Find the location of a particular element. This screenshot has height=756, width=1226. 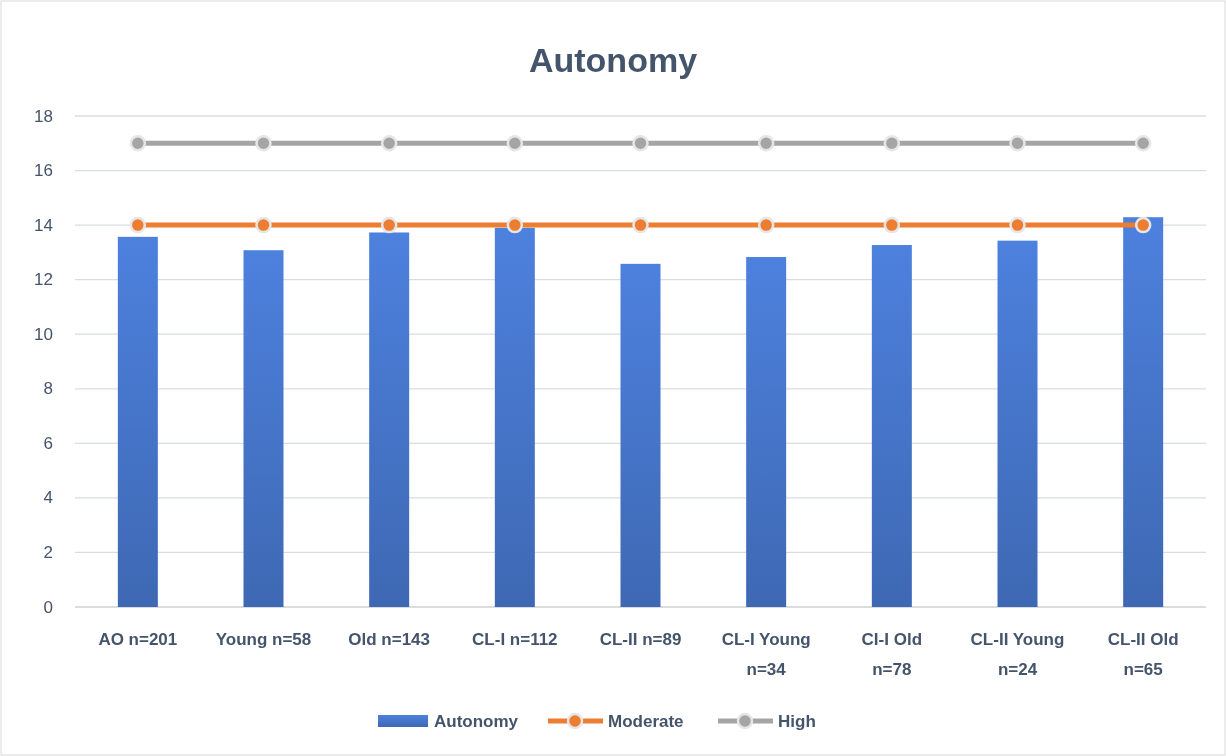

x-tick-label: CL-II Old n=65 is located at coordinates (1143, 654).